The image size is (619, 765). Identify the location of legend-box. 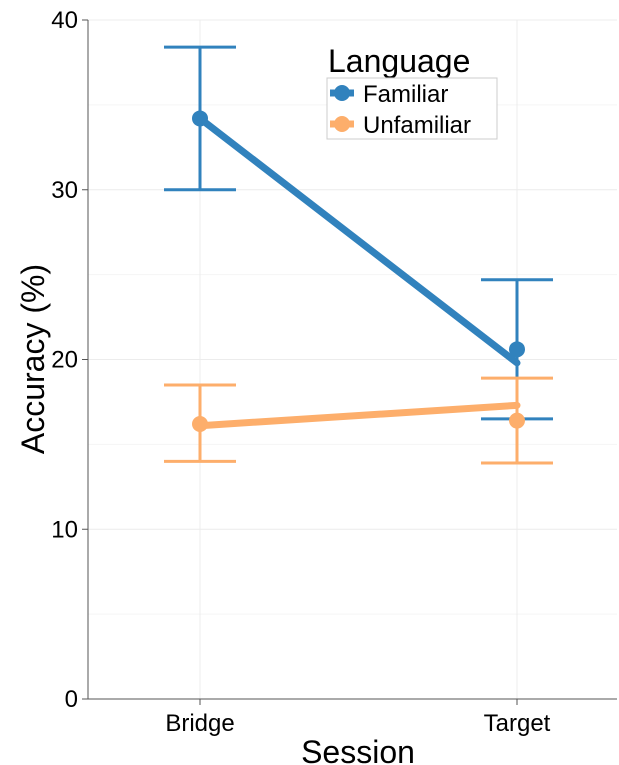
(412, 108).